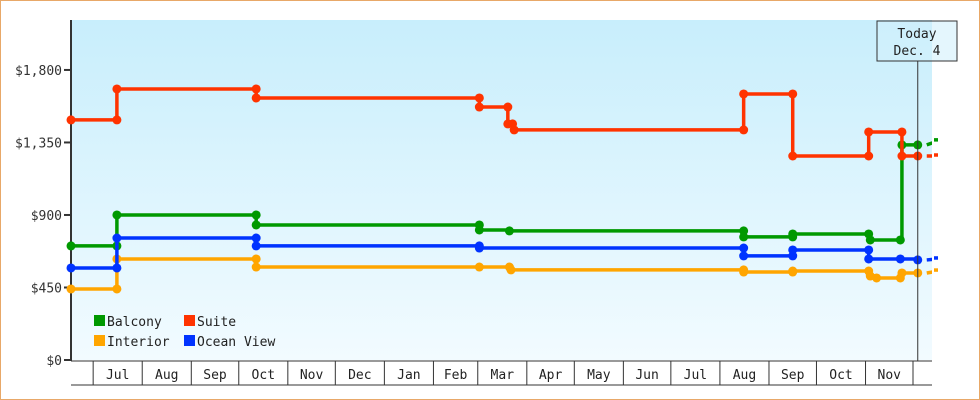 The width and height of the screenshot is (980, 400). Describe the element at coordinates (408, 375) in the screenshot. I see `x-month-label: Jan` at that location.